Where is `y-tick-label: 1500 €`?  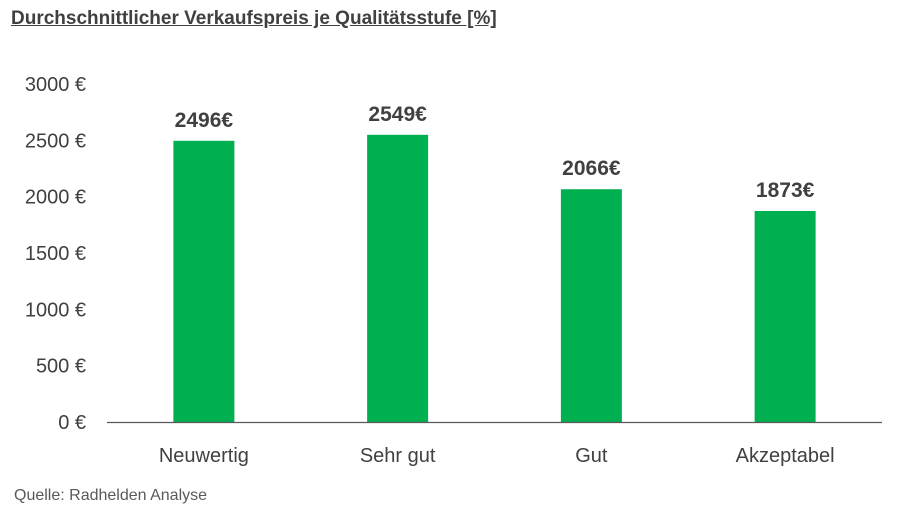 y-tick-label: 1500 € is located at coordinates (55, 254).